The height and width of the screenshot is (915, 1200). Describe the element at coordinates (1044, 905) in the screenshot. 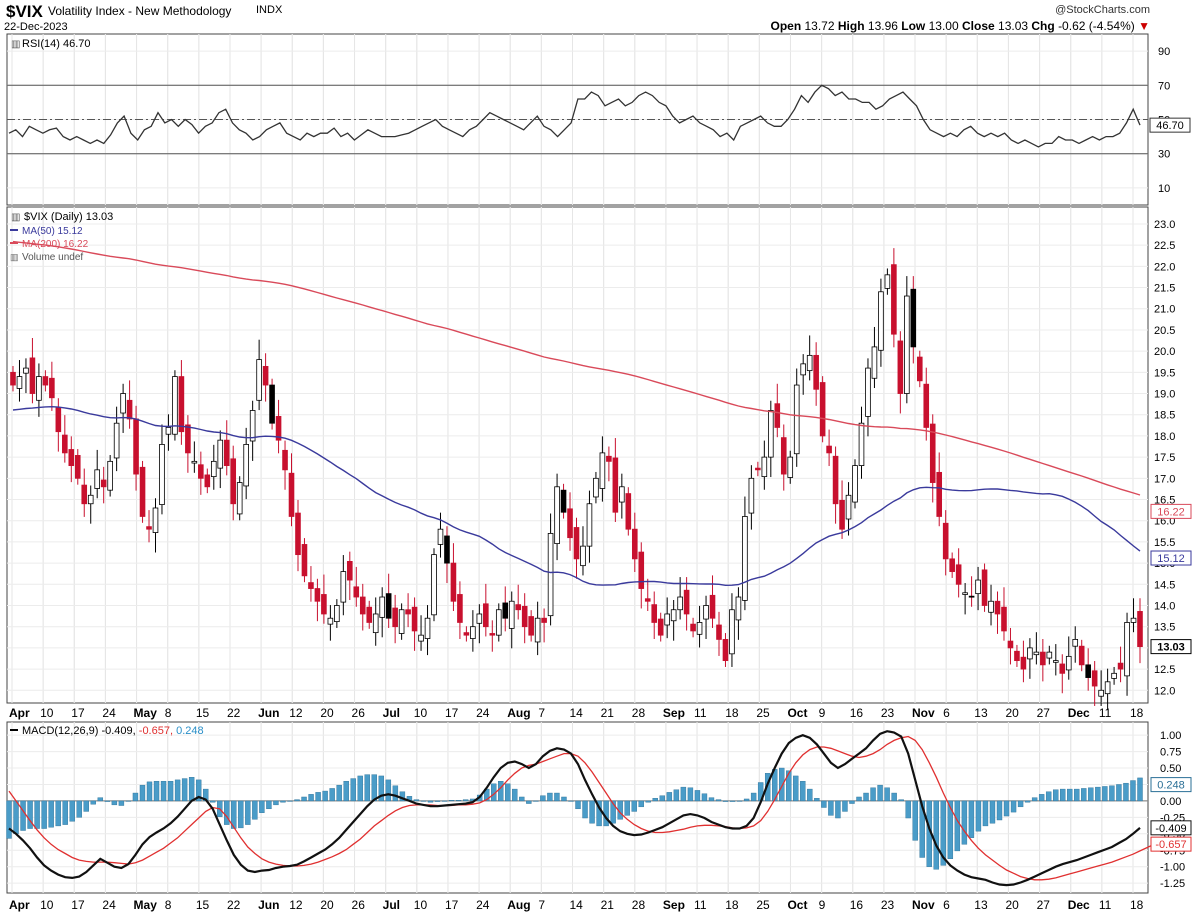

I see `bottom-date-label: 27` at that location.